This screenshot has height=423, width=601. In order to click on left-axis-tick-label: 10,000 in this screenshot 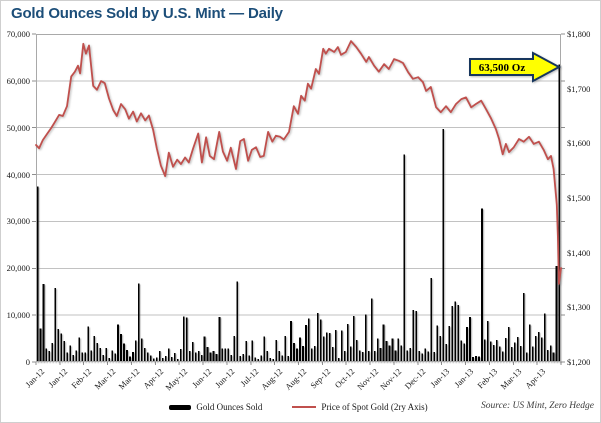, I will do `click(18, 315)`.